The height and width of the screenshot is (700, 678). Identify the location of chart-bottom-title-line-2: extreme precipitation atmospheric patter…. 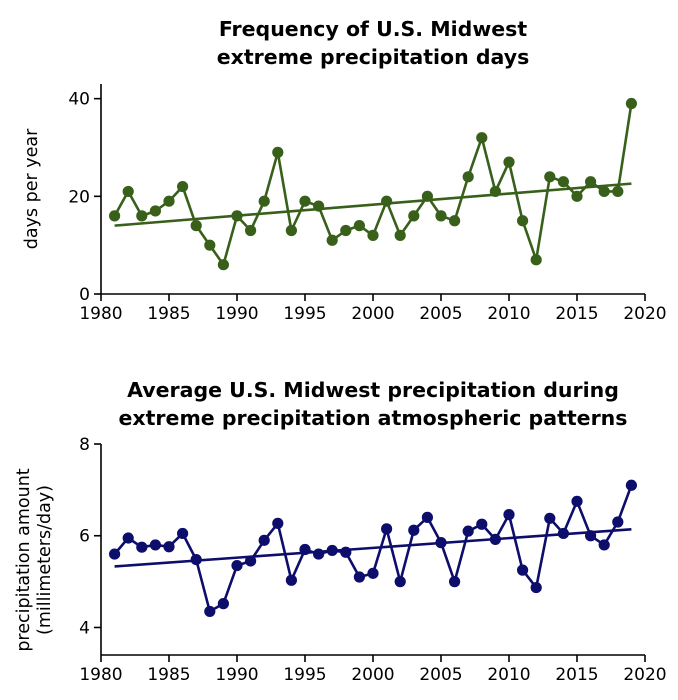
(373, 418).